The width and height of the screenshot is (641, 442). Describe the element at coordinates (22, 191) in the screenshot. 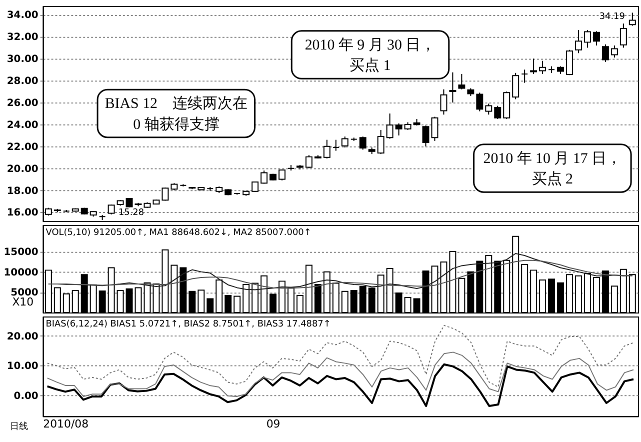

I see `y-tick-label: 18.00` at that location.